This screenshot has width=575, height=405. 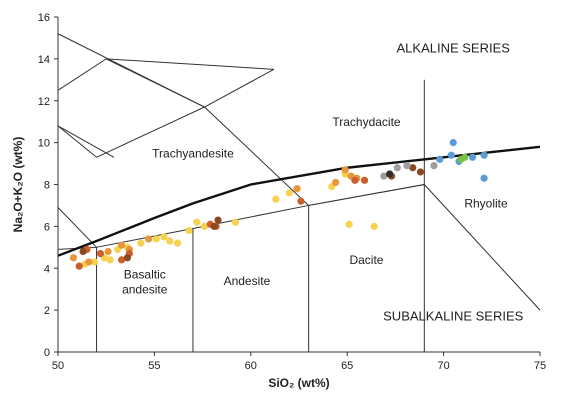 What do you see at coordinates (453, 316) in the screenshot?
I see `field-label: SUBALKALINE SERIES` at bounding box center [453, 316].